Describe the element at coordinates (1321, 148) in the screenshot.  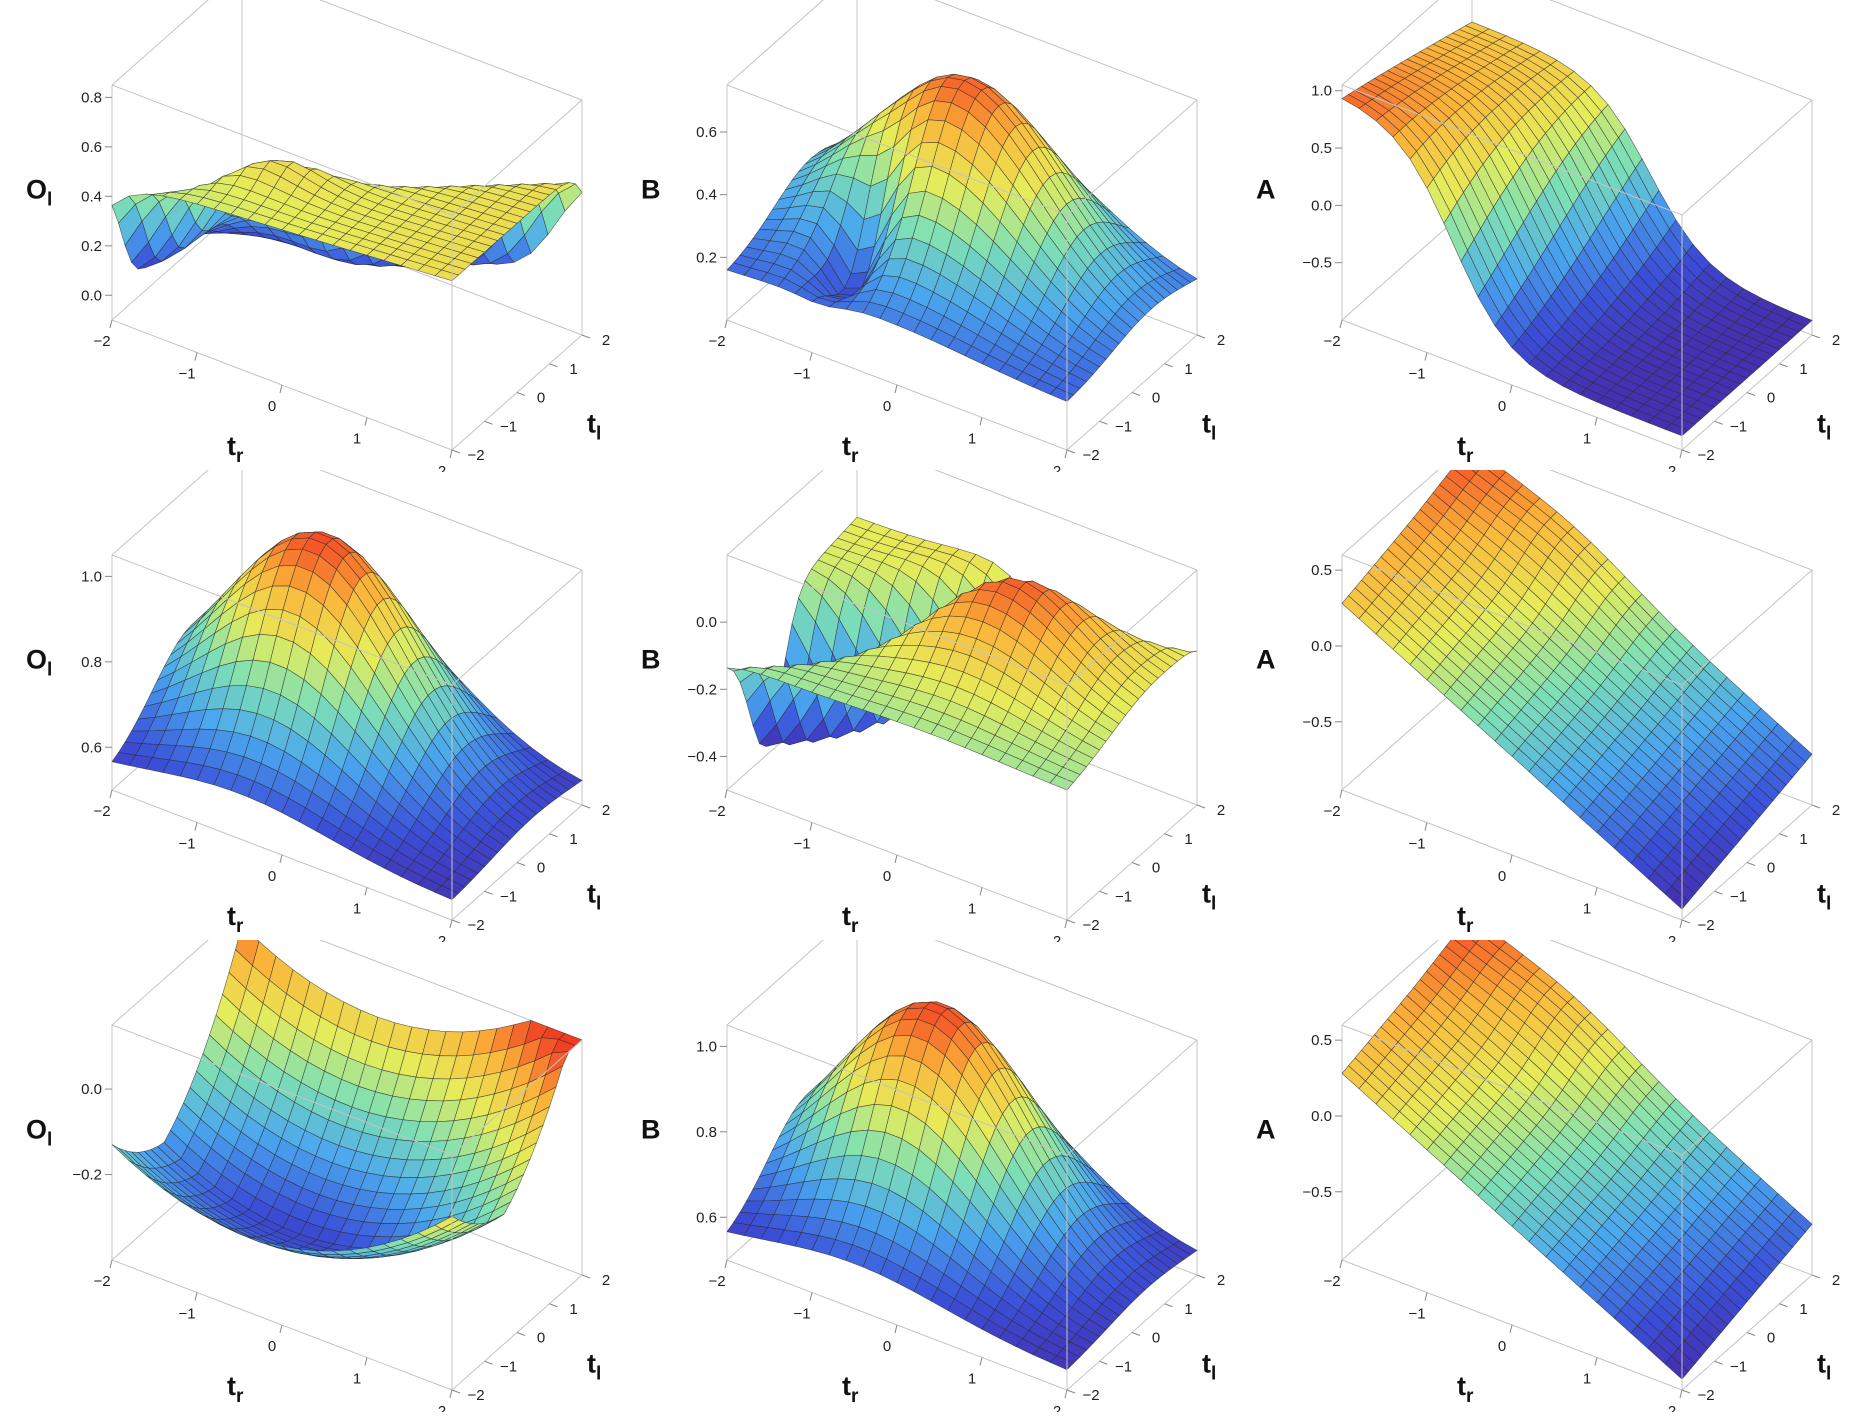
I see `z-tick-label: 0.5` at that location.